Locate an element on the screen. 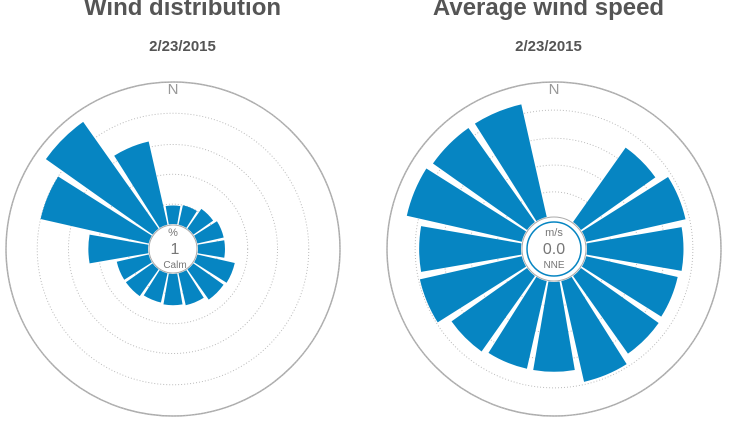 This screenshot has height=425, width=731. wind-bar-nne is located at coordinates (187, 216).